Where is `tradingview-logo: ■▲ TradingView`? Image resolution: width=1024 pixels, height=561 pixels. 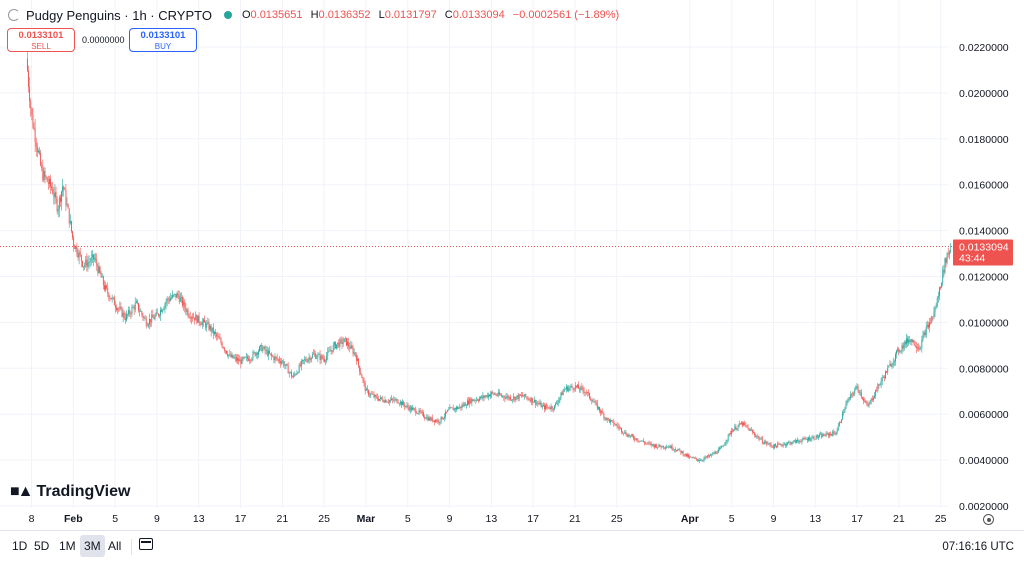
tradingview-logo: ■▲ TradingView is located at coordinates (70, 492).